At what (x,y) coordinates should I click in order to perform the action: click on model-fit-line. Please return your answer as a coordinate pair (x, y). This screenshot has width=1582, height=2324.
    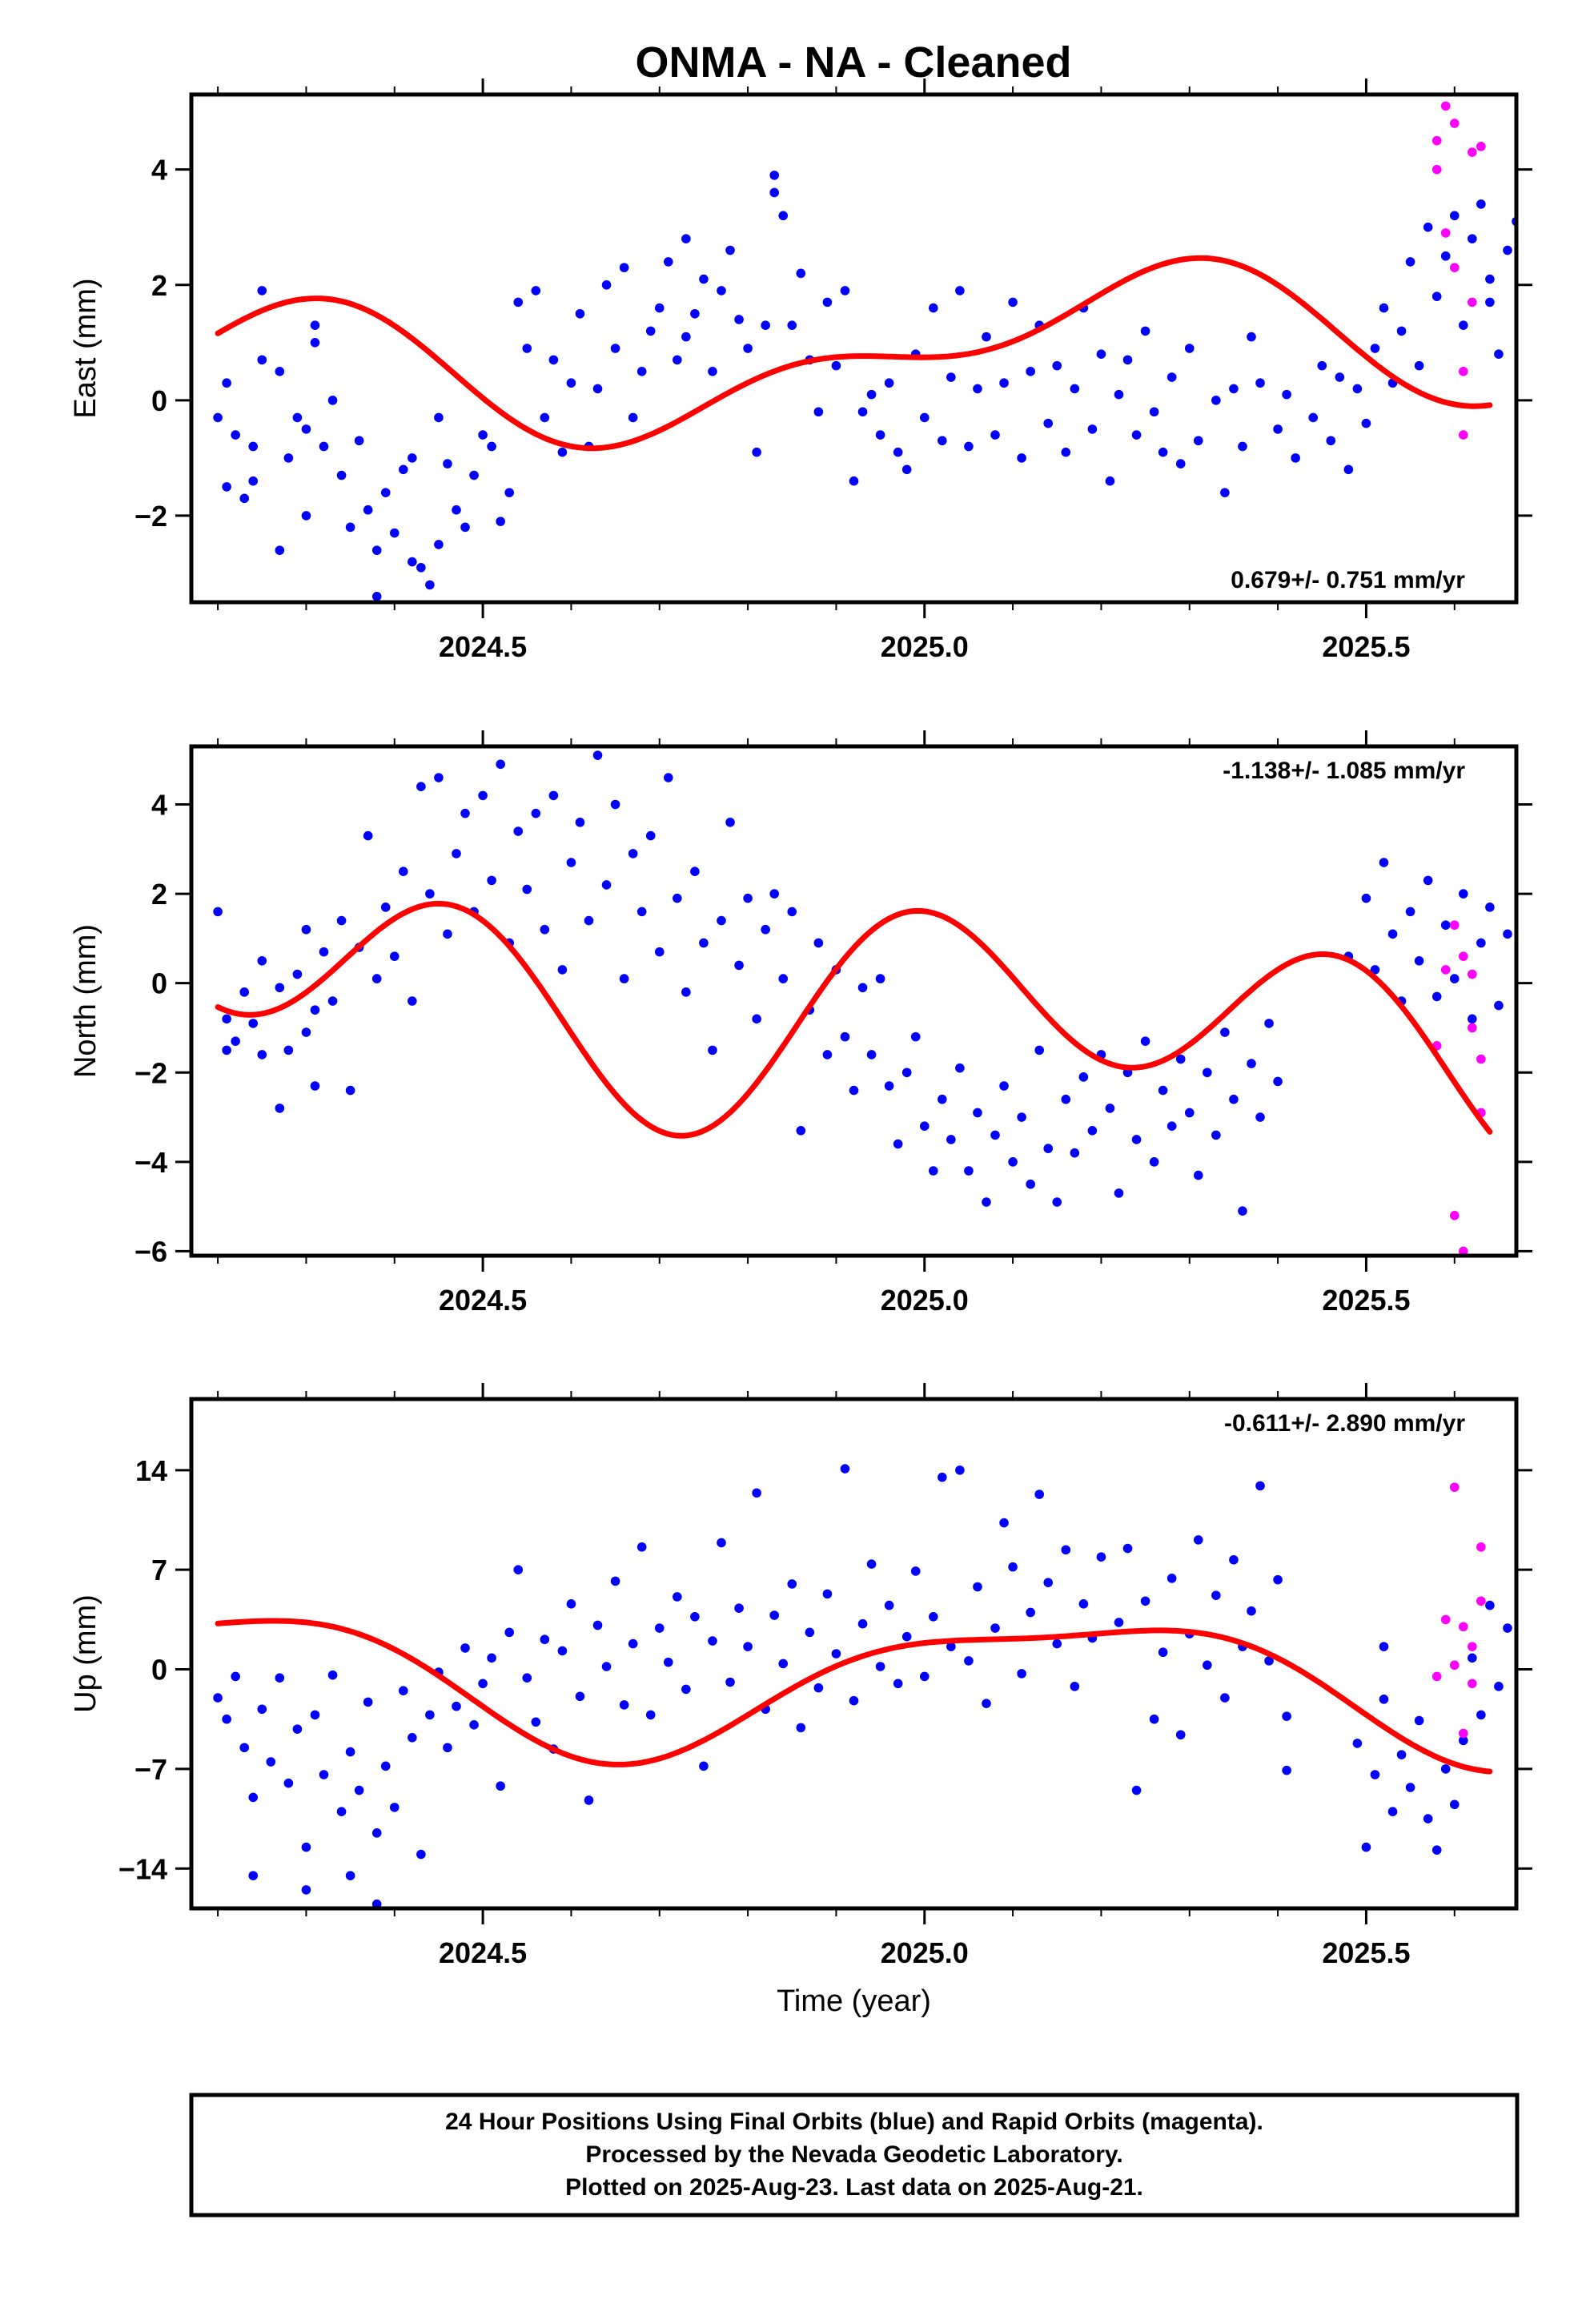
    Looking at the image, I should click on (854, 1019).